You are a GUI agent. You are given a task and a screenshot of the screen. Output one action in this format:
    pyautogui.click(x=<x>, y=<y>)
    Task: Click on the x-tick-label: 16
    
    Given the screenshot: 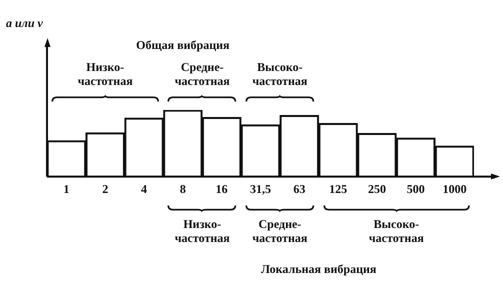 What is the action you would take?
    pyautogui.click(x=222, y=189)
    